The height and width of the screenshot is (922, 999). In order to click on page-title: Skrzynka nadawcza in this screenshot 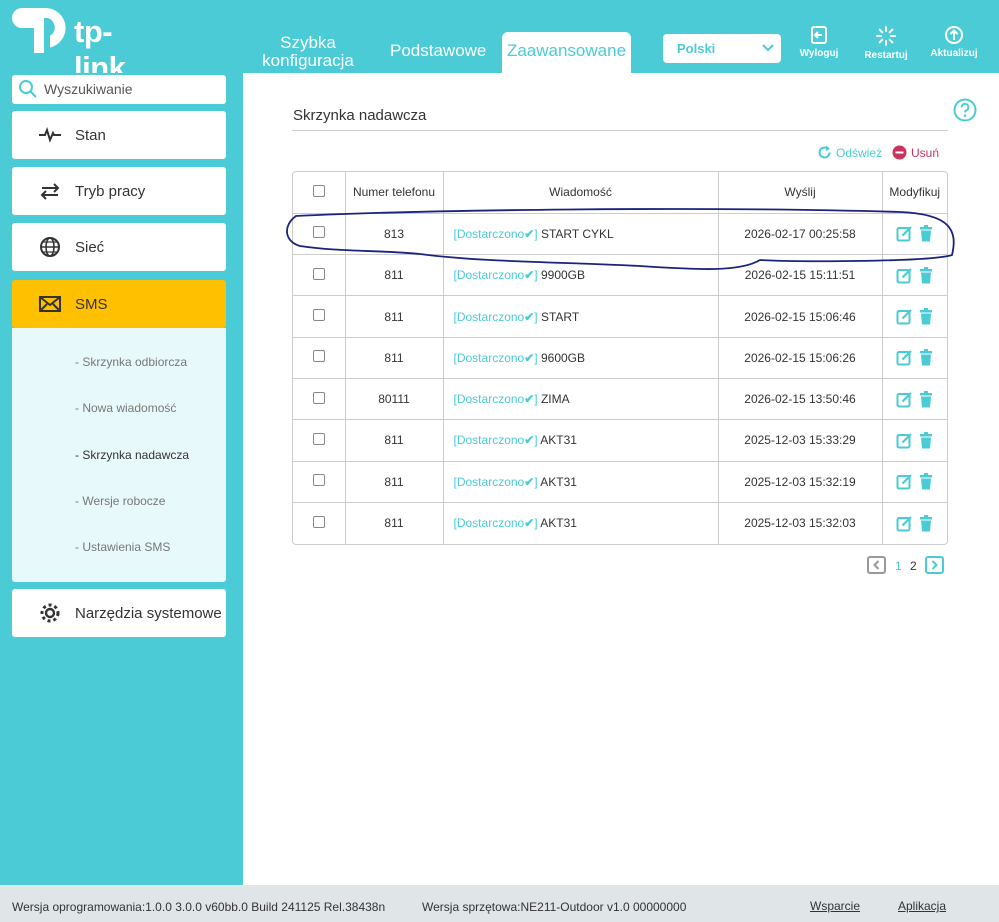, I will do `click(360, 115)`.